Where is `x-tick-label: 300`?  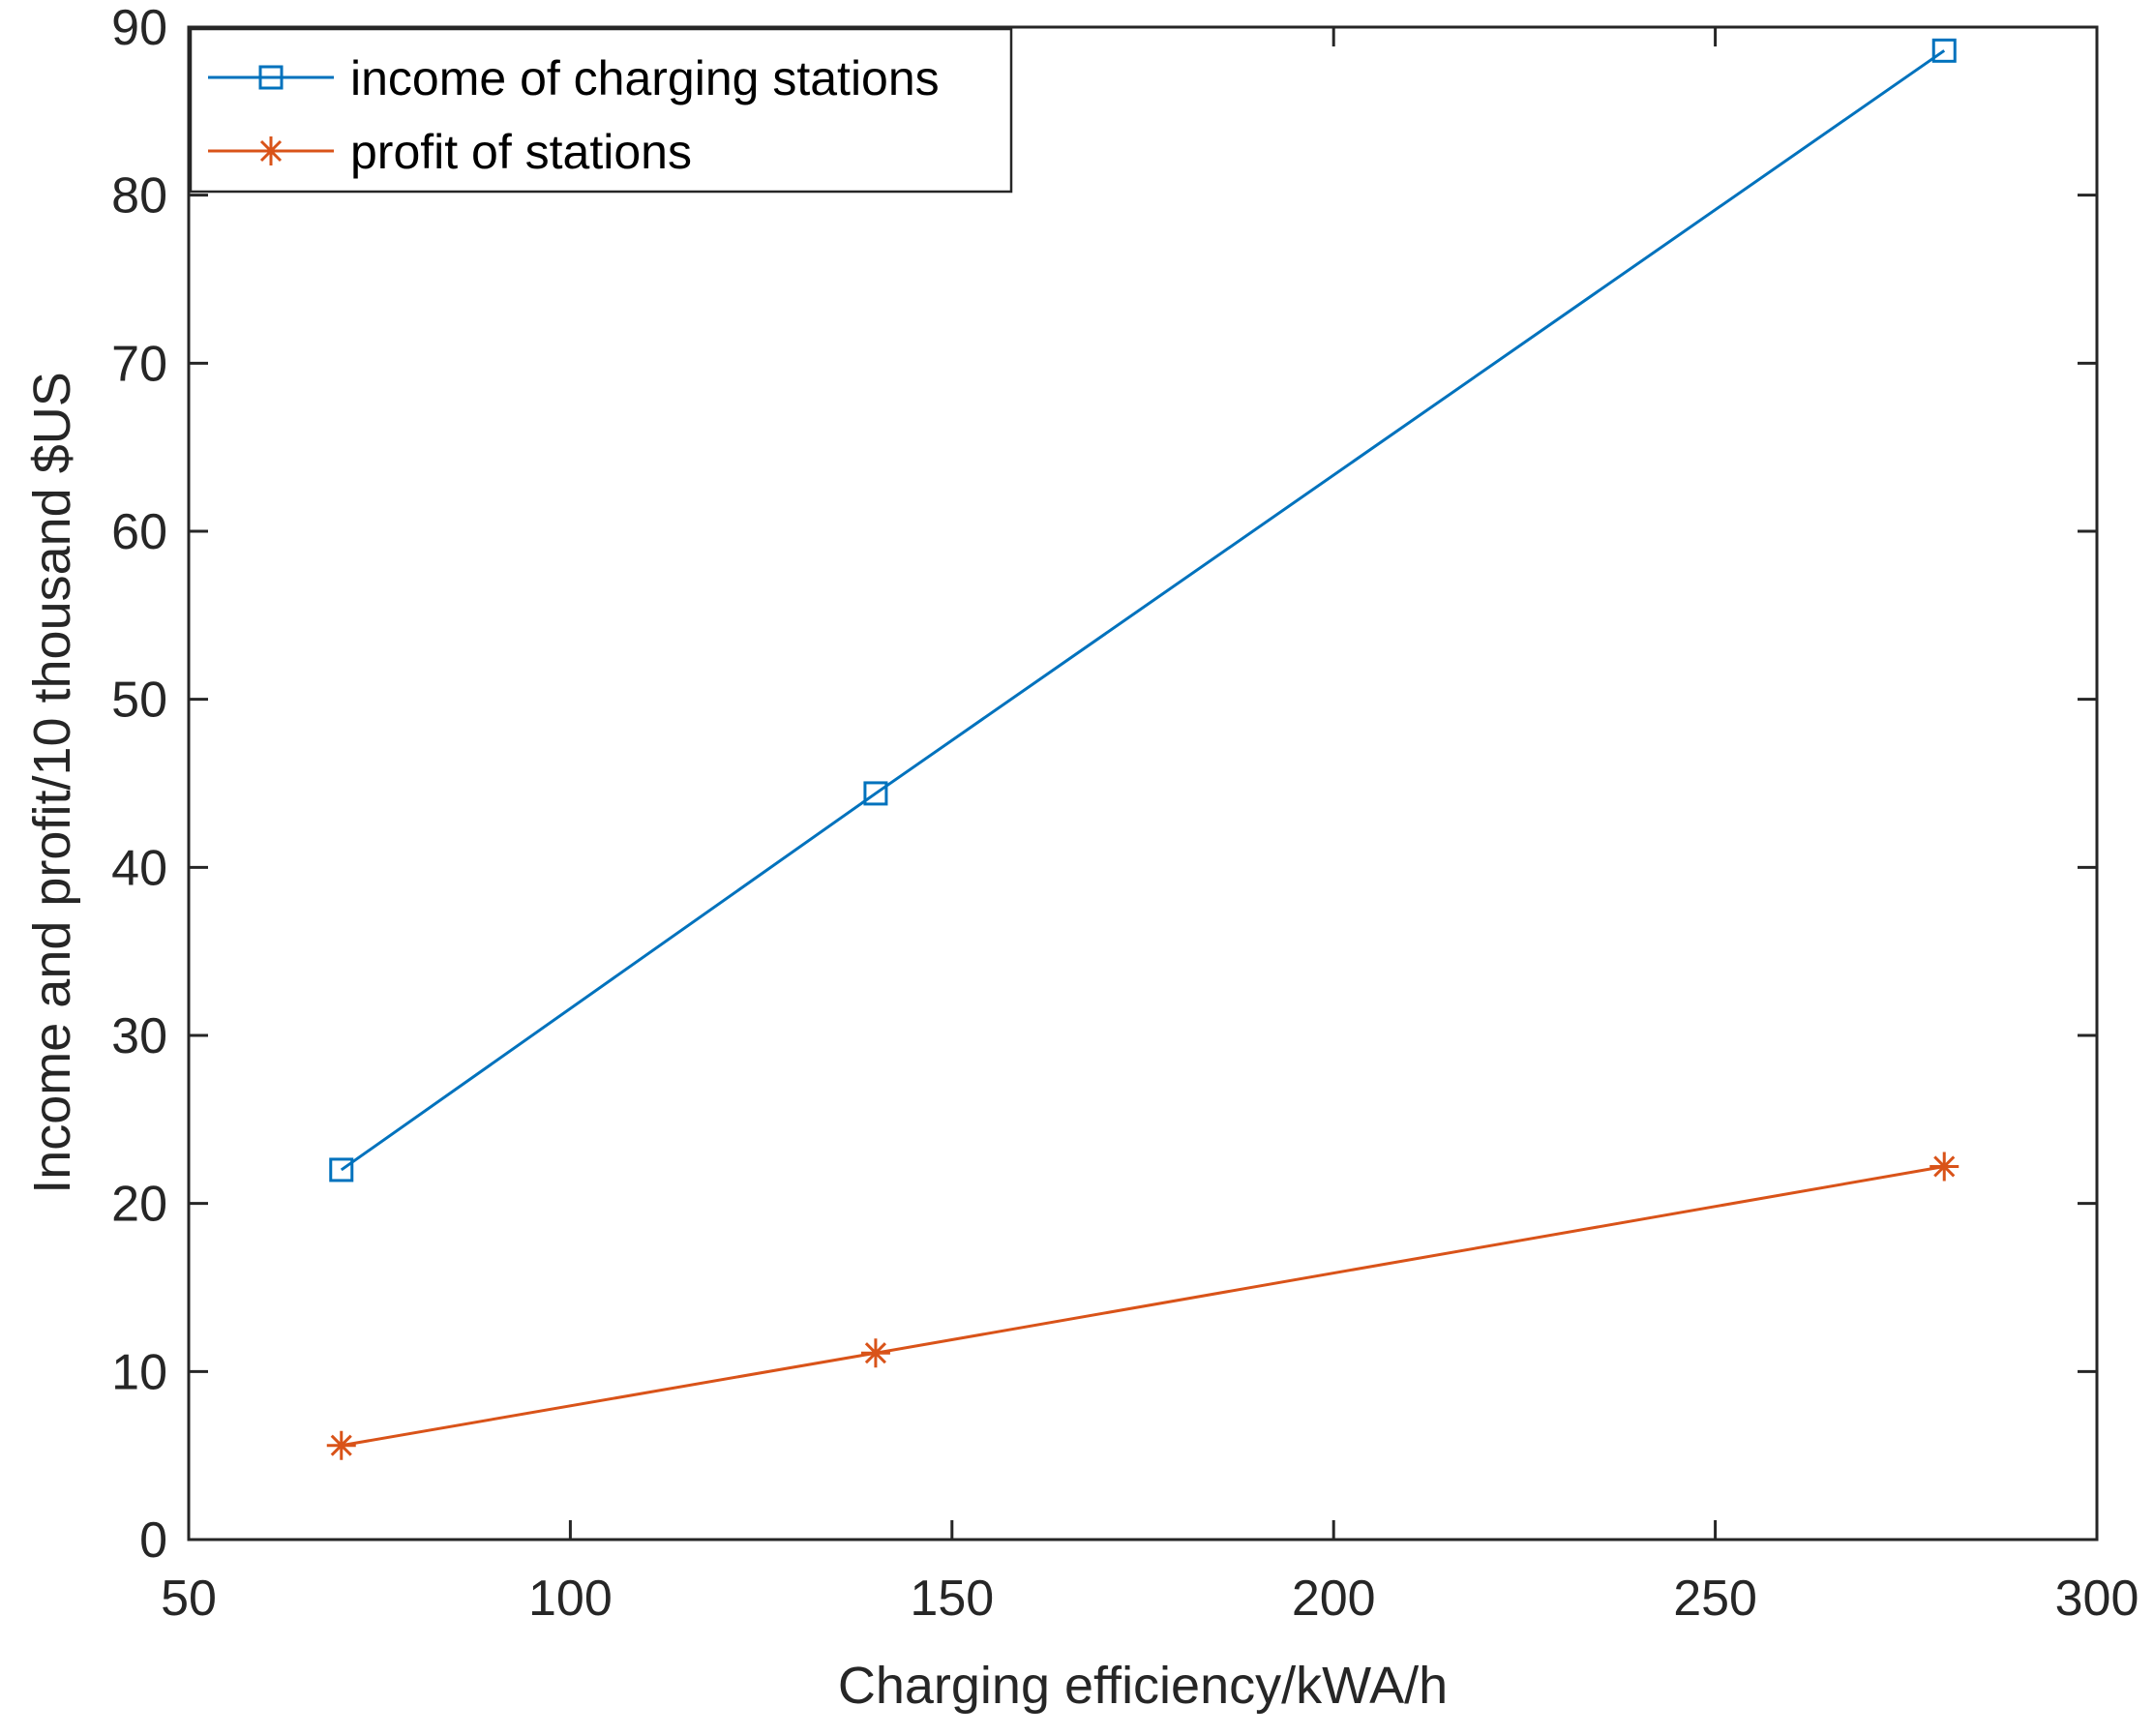
x-tick-label: 300 is located at coordinates (2097, 1599).